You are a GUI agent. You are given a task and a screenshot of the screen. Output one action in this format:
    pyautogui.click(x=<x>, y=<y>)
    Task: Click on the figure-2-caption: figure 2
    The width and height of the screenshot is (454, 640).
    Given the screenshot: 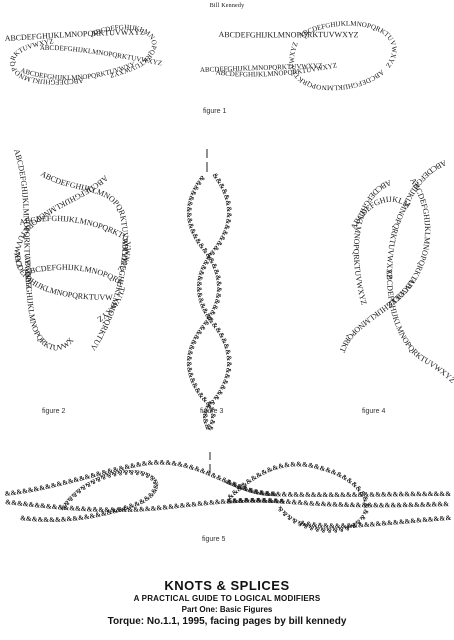 What is the action you would take?
    pyautogui.click(x=54, y=411)
    